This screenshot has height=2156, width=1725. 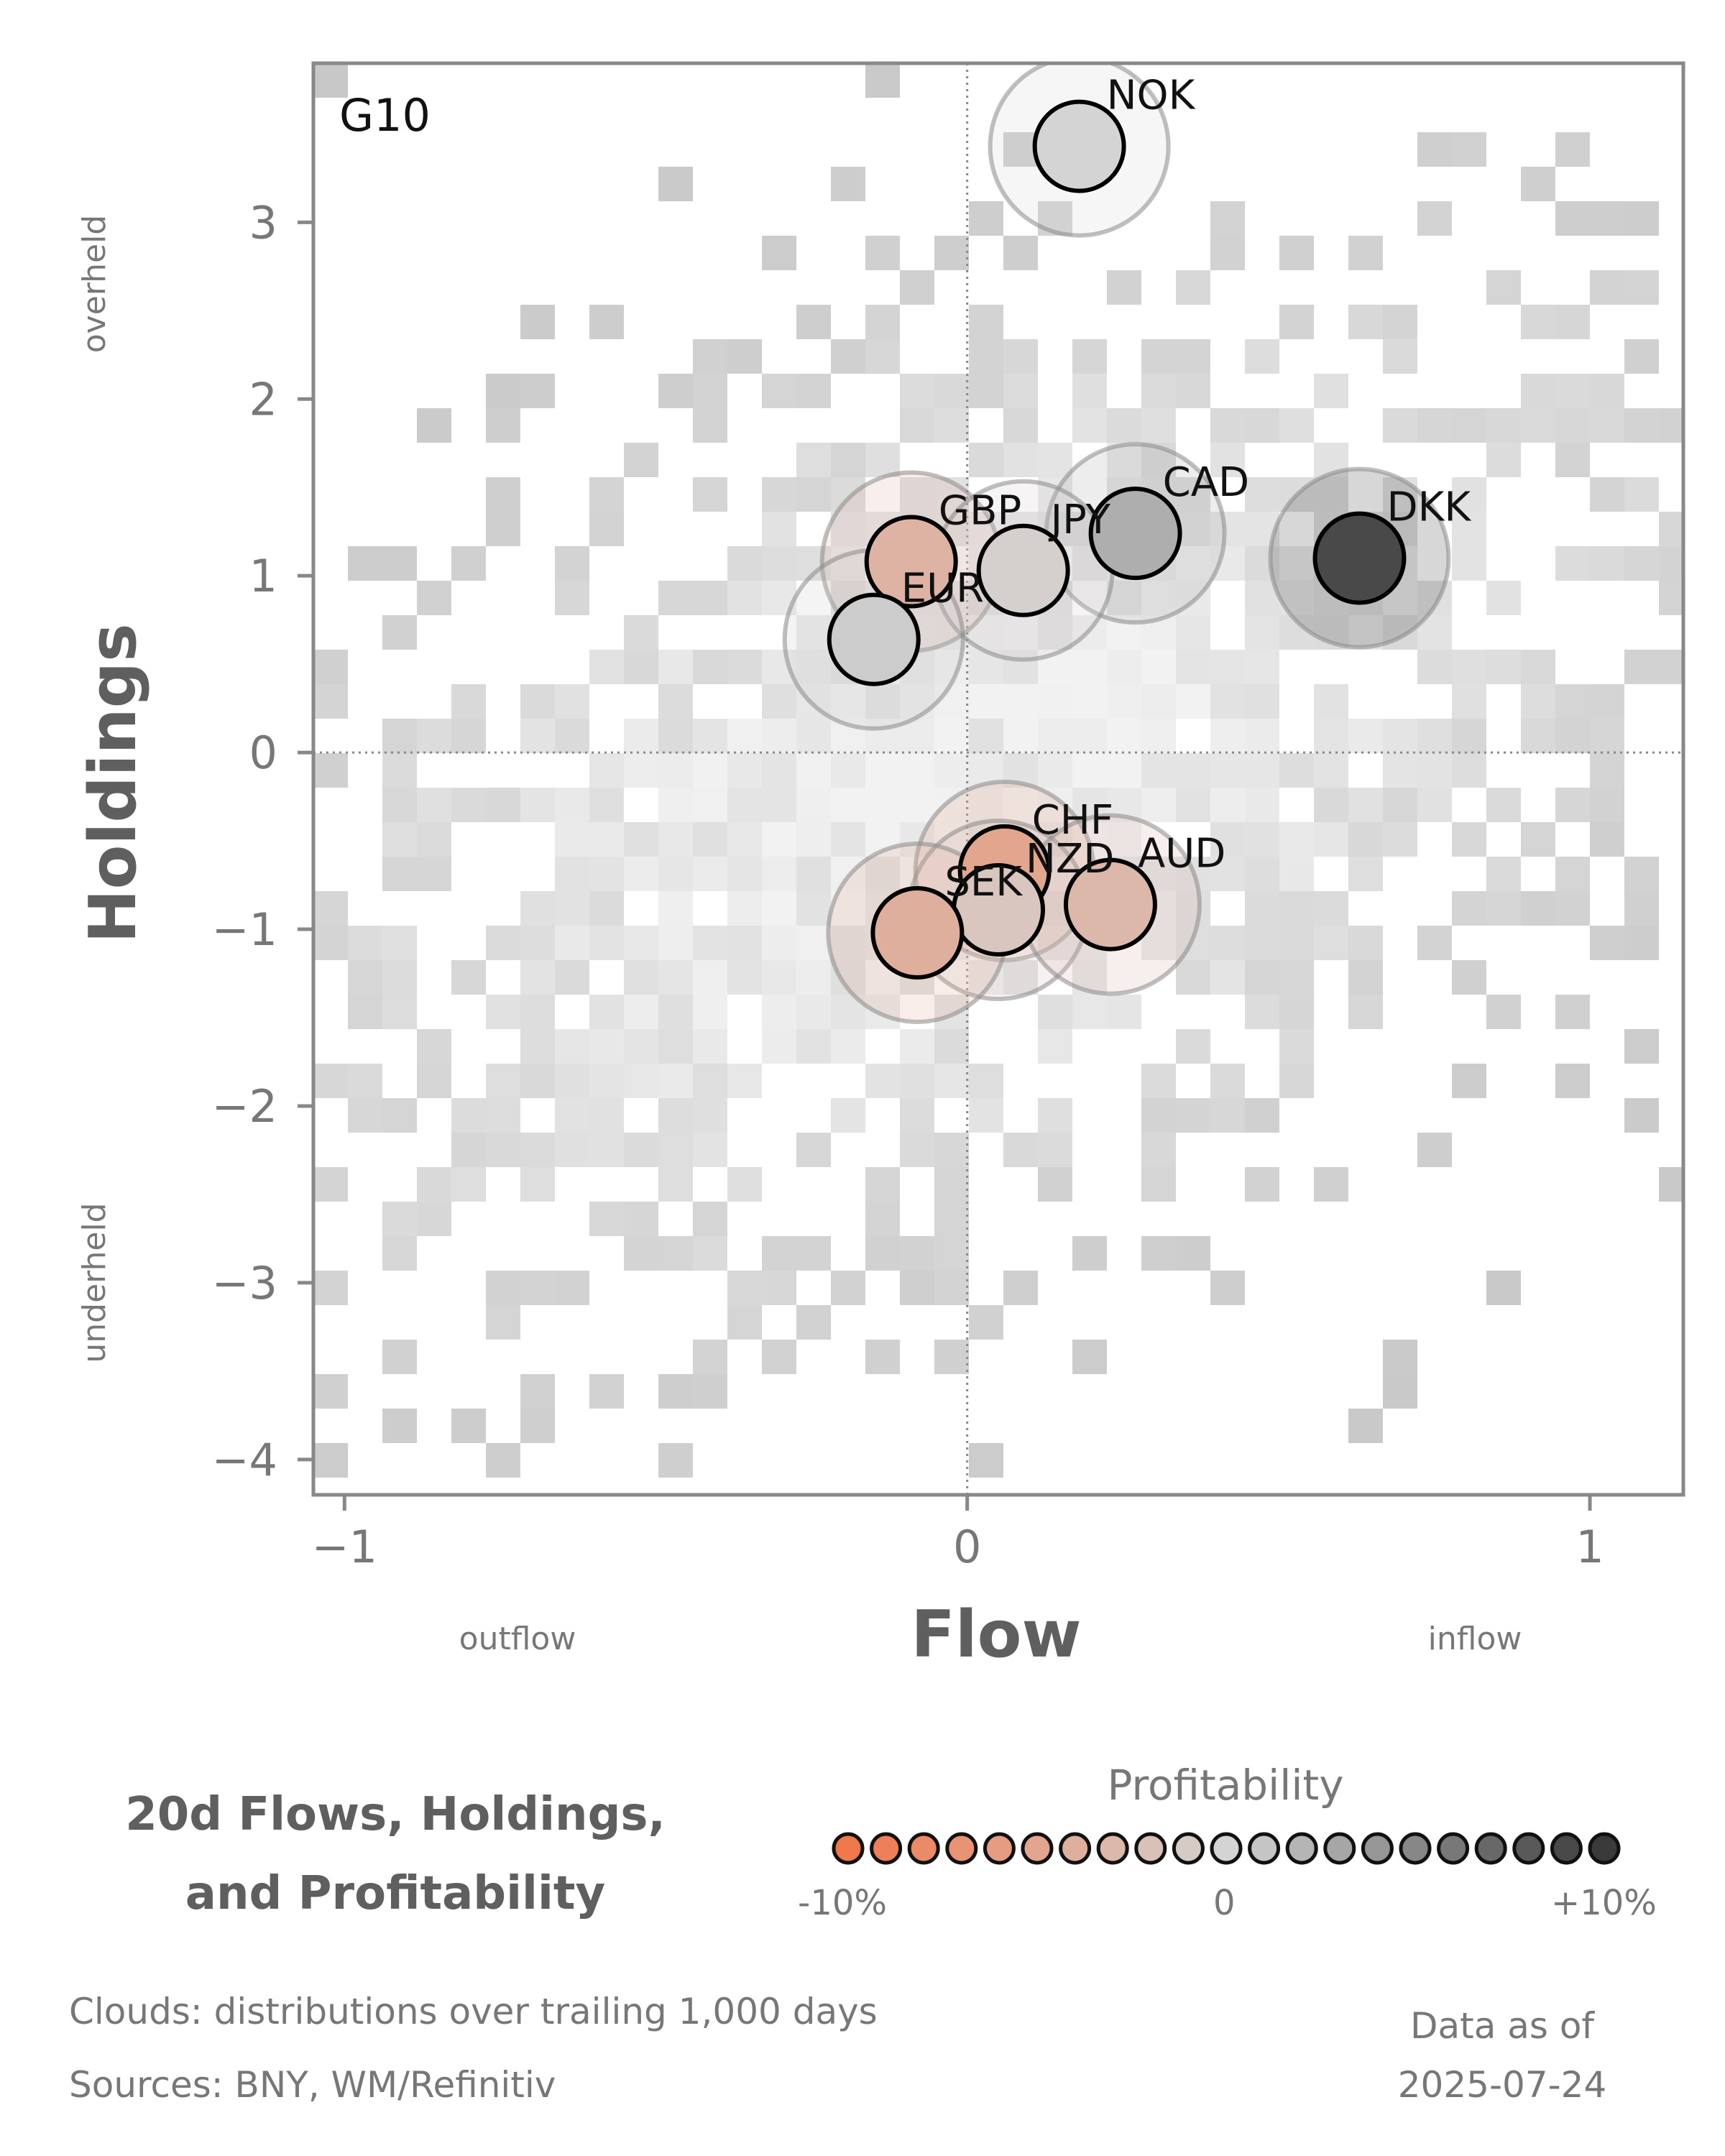 I want to click on label-nok: NOK, so click(x=1151, y=96).